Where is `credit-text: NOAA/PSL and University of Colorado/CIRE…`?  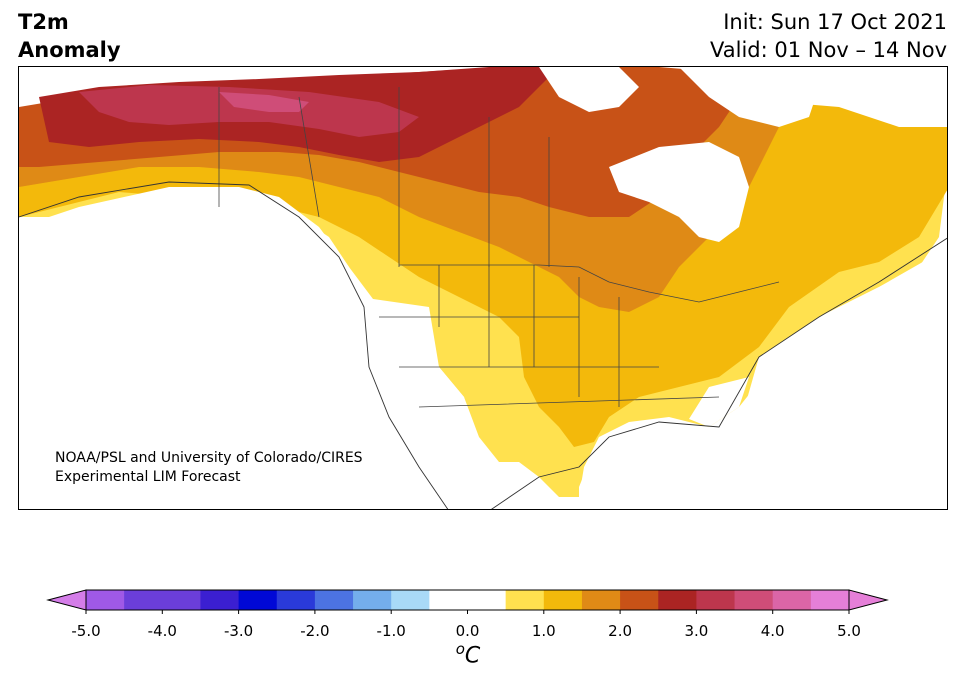 credit-text: NOAA/PSL and University of Colorado/CIRE… is located at coordinates (209, 468).